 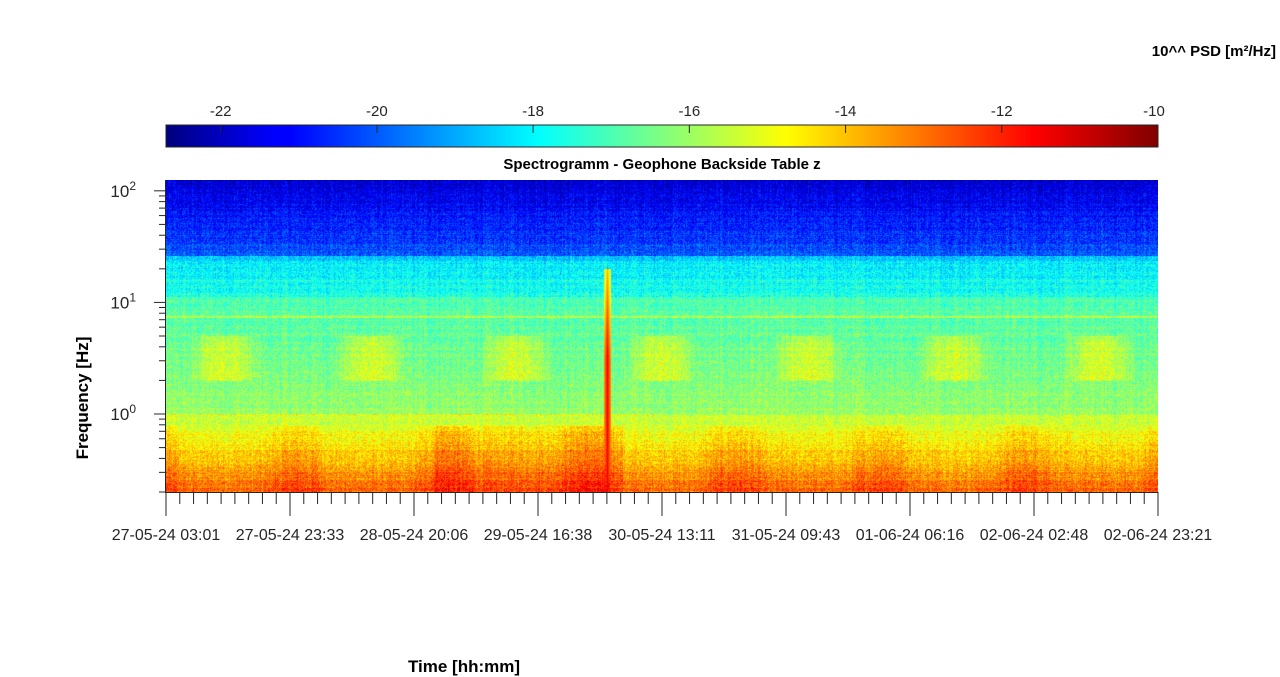 What do you see at coordinates (538, 535) in the screenshot?
I see `x-tick-label: 29-05-24 16:38` at bounding box center [538, 535].